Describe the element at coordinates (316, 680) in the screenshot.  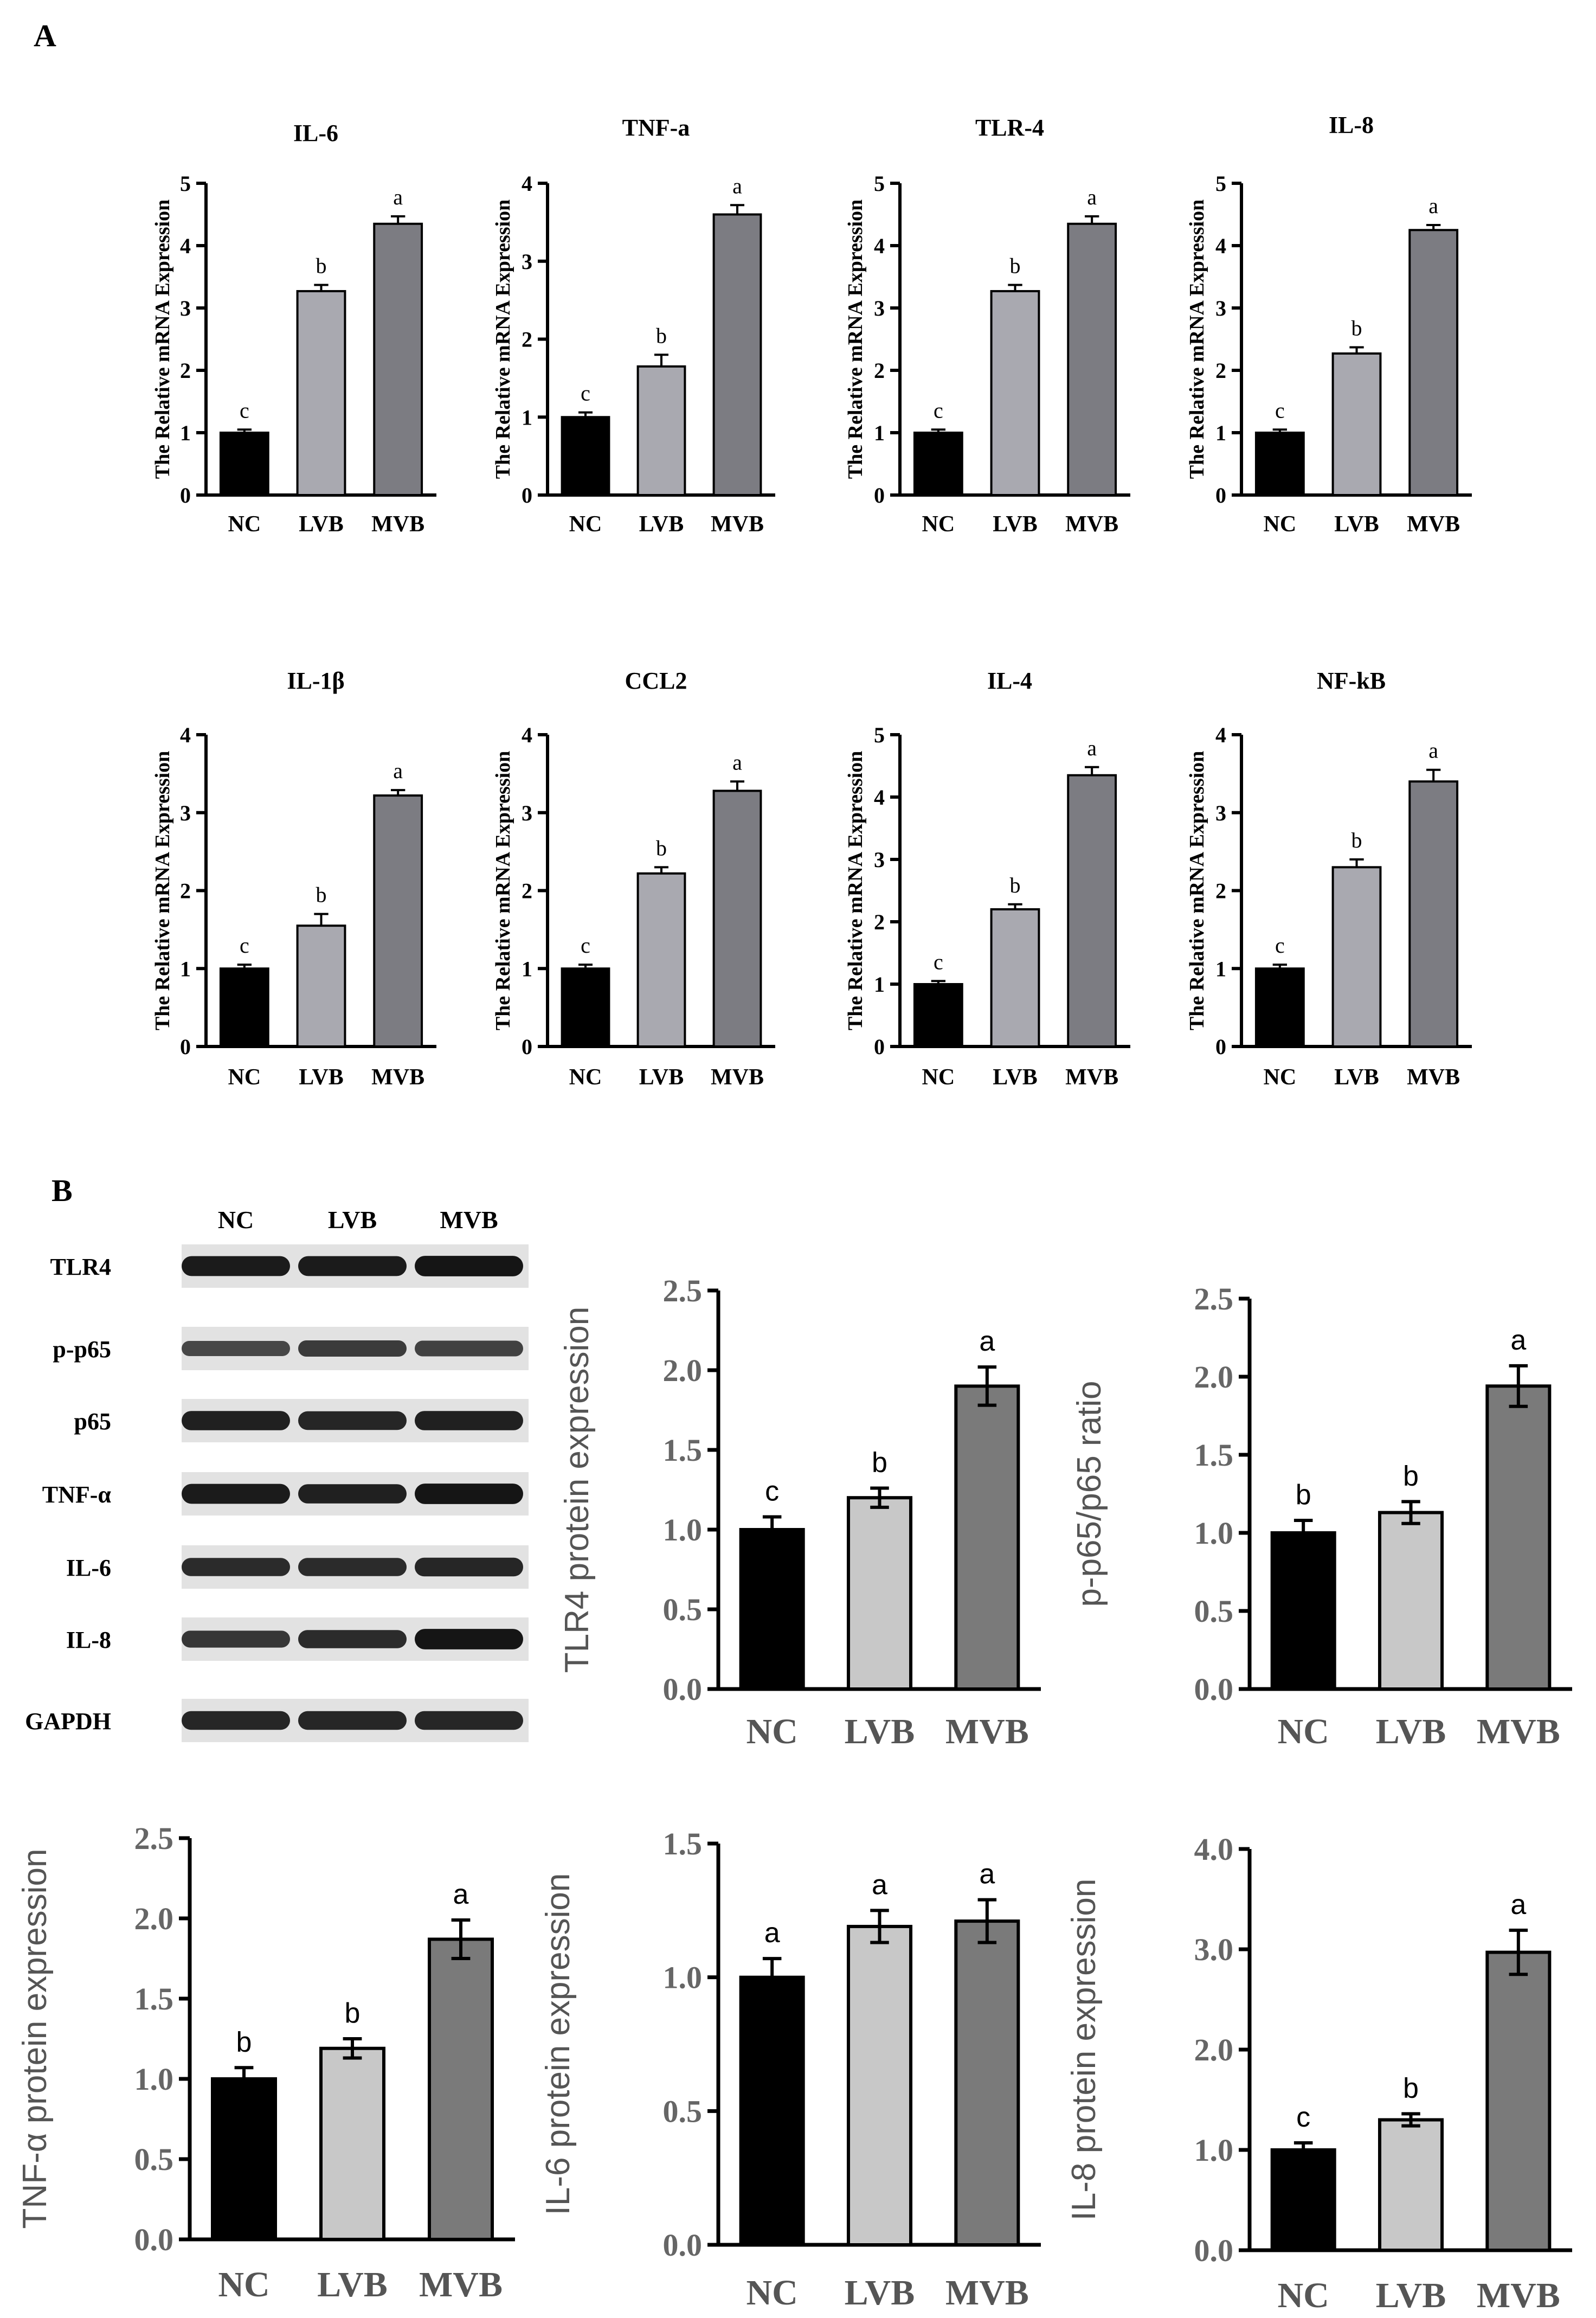
I see `chart-title: IL-1β` at that location.